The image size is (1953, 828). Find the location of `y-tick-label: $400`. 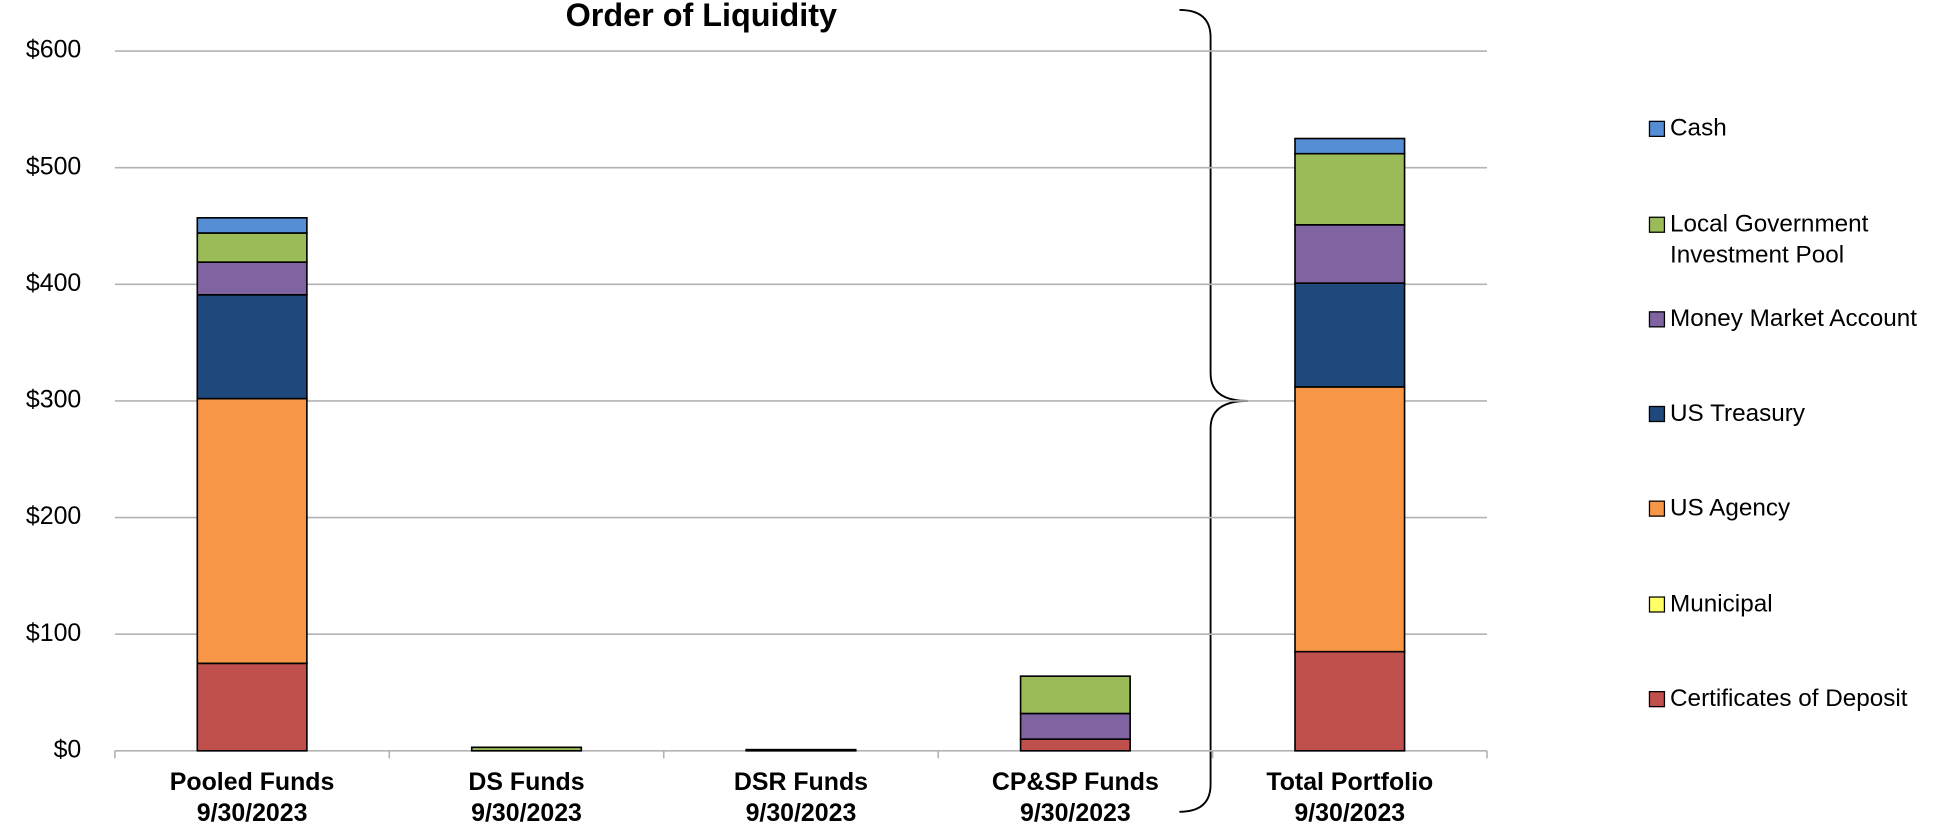

y-tick-label: $400 is located at coordinates (53, 283).